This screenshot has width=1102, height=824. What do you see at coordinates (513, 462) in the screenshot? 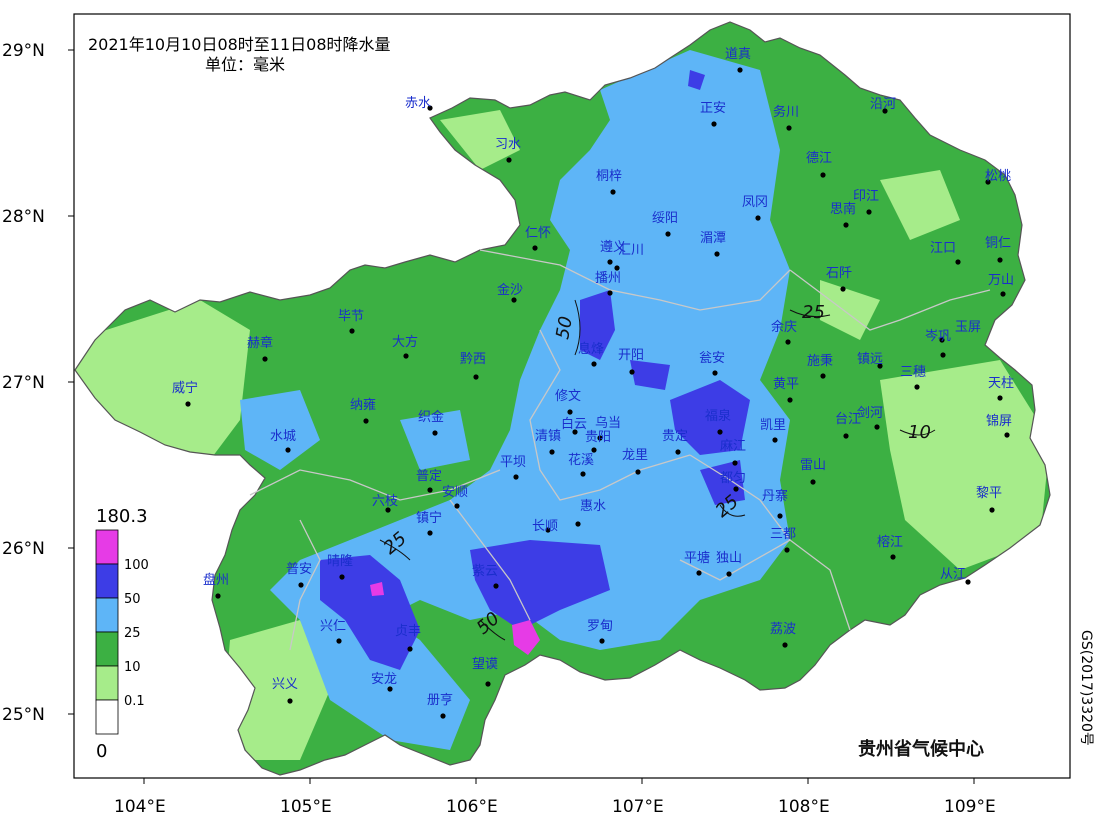
I see `city-label: 平坝` at bounding box center [513, 462].